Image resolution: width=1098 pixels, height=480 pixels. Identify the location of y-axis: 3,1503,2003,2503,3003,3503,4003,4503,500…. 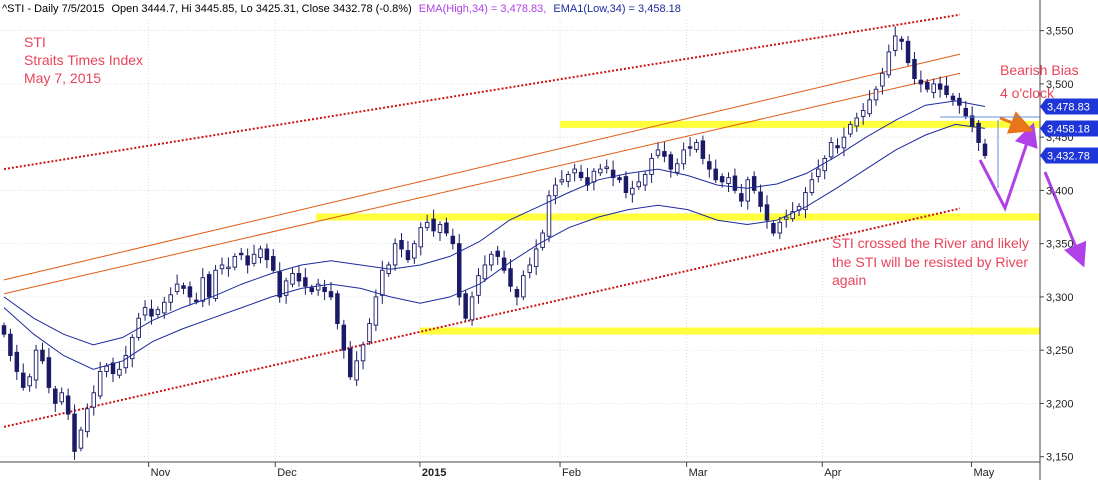
(1056, 240).